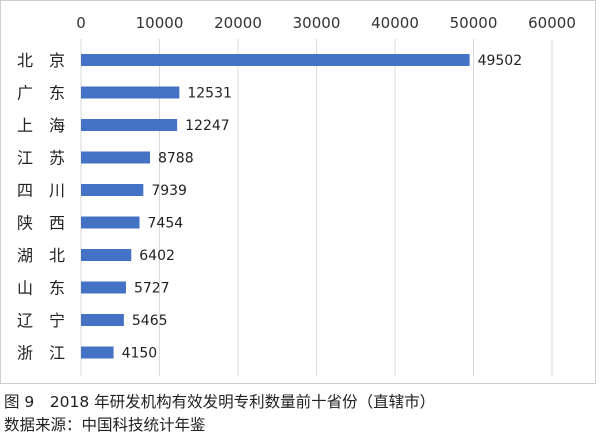 The height and width of the screenshot is (444, 600). Describe the element at coordinates (140, 354) in the screenshot. I see `value-label: 4150` at that location.